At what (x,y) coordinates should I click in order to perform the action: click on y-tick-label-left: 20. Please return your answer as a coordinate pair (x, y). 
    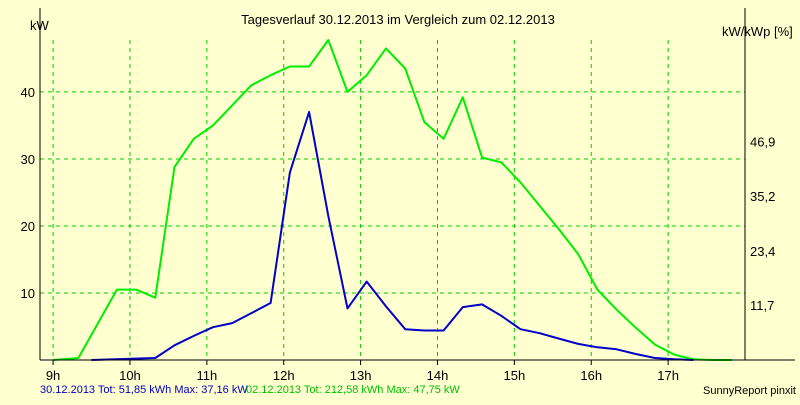
    Looking at the image, I should click on (28, 226).